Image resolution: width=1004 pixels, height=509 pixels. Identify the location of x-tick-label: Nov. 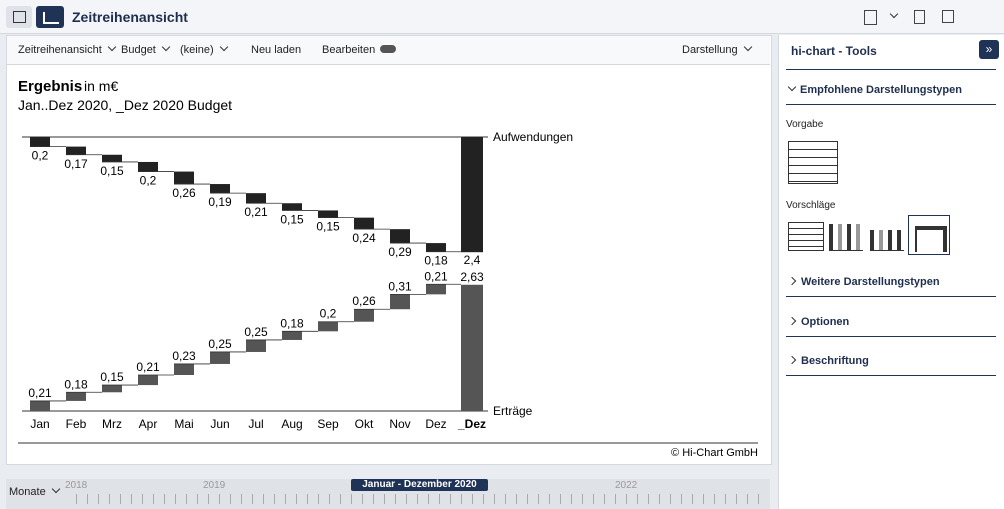
(399, 424).